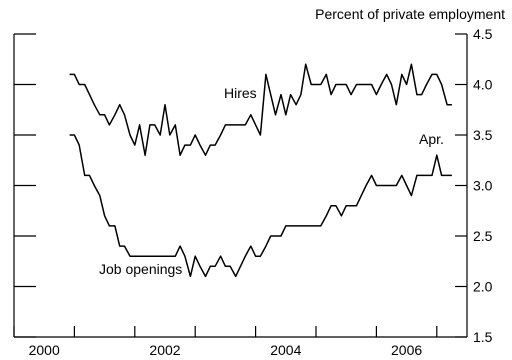 The height and width of the screenshot is (360, 512). What do you see at coordinates (410, 14) in the screenshot?
I see `y-axis-label: Percent of private employment` at bounding box center [410, 14].